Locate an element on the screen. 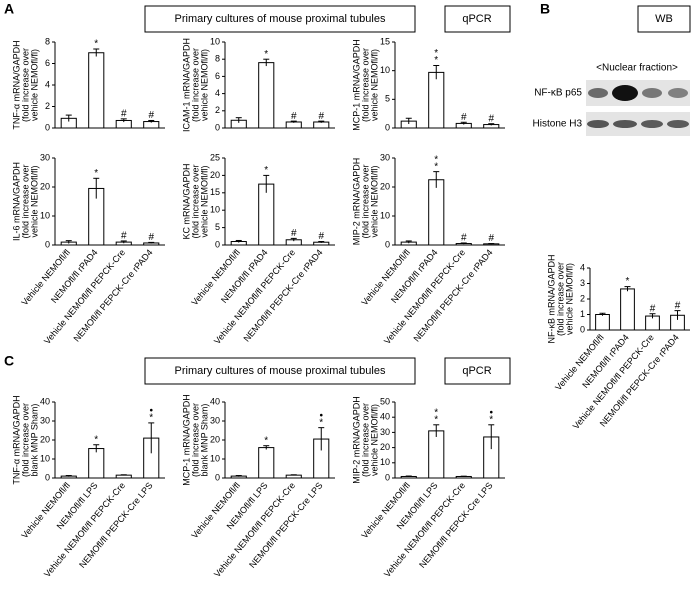 The width and height of the screenshot is (700, 595). y-tick-label: 2 is located at coordinates (582, 298).